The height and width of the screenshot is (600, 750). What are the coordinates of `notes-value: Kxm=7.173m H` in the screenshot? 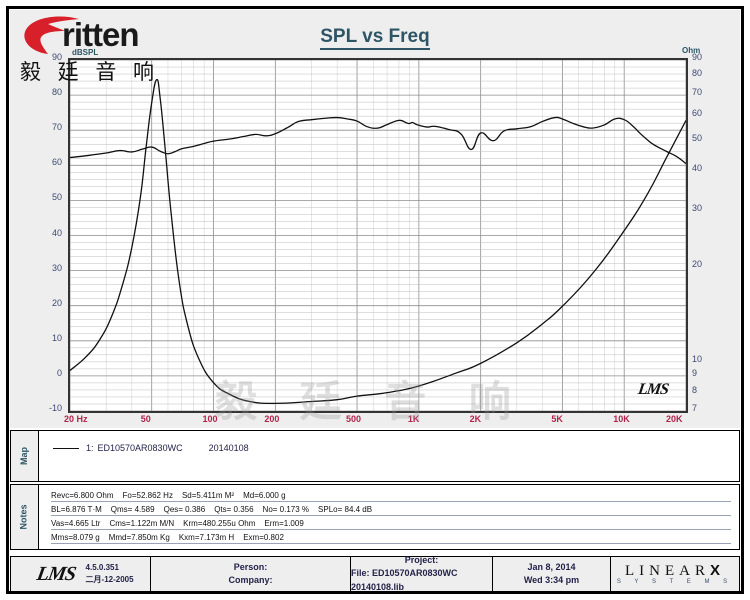 It's located at (206, 537).